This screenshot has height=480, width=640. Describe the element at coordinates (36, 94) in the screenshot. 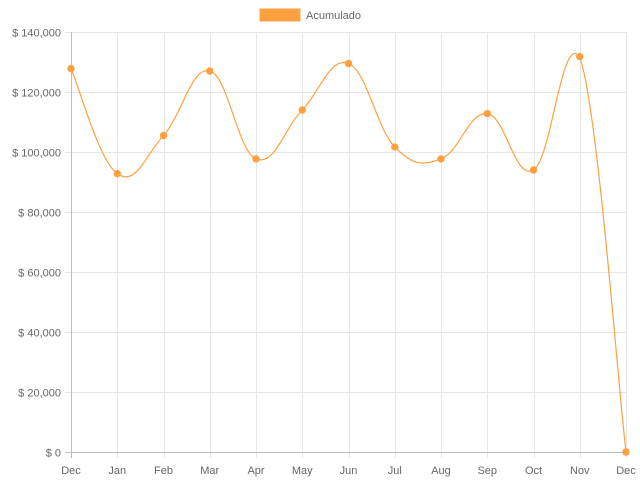

I see `y-tick-label: $ 120,000` at that location.